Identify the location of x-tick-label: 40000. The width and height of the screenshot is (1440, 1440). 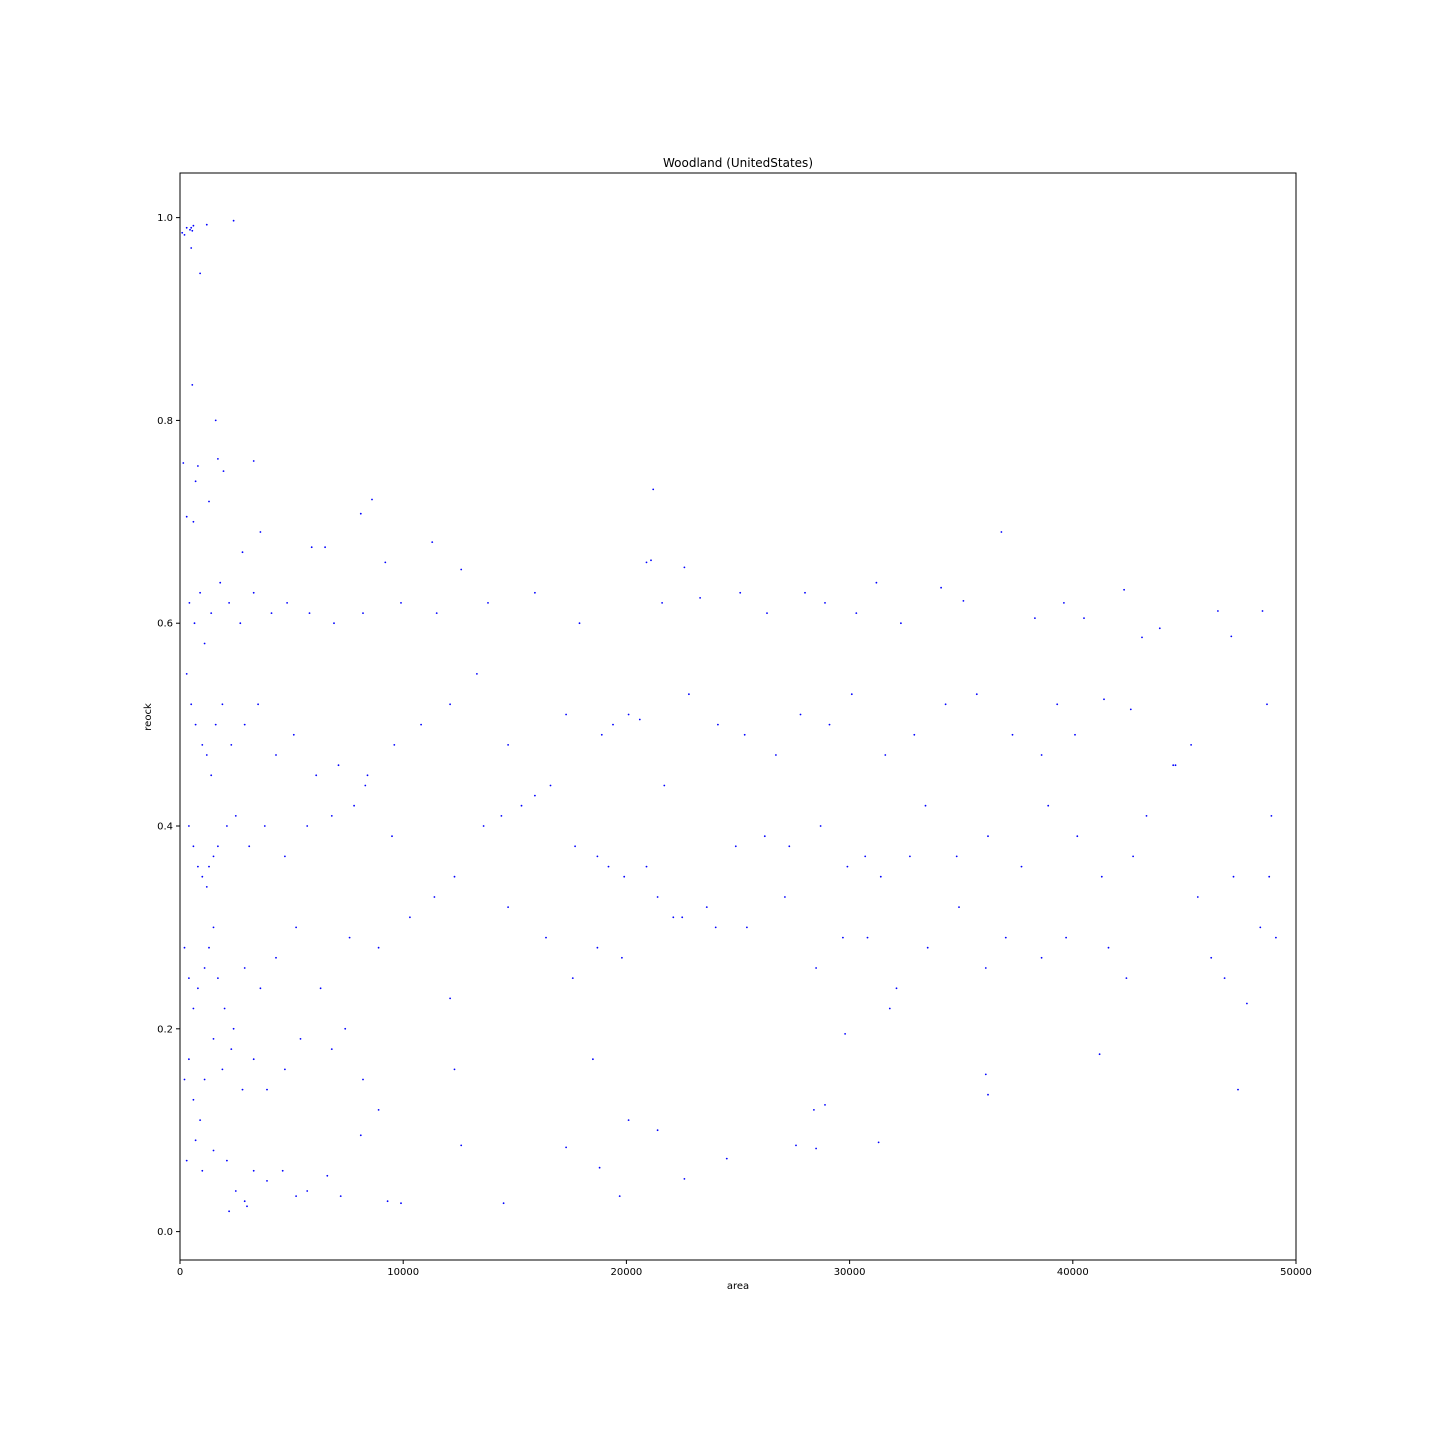
(1073, 1272).